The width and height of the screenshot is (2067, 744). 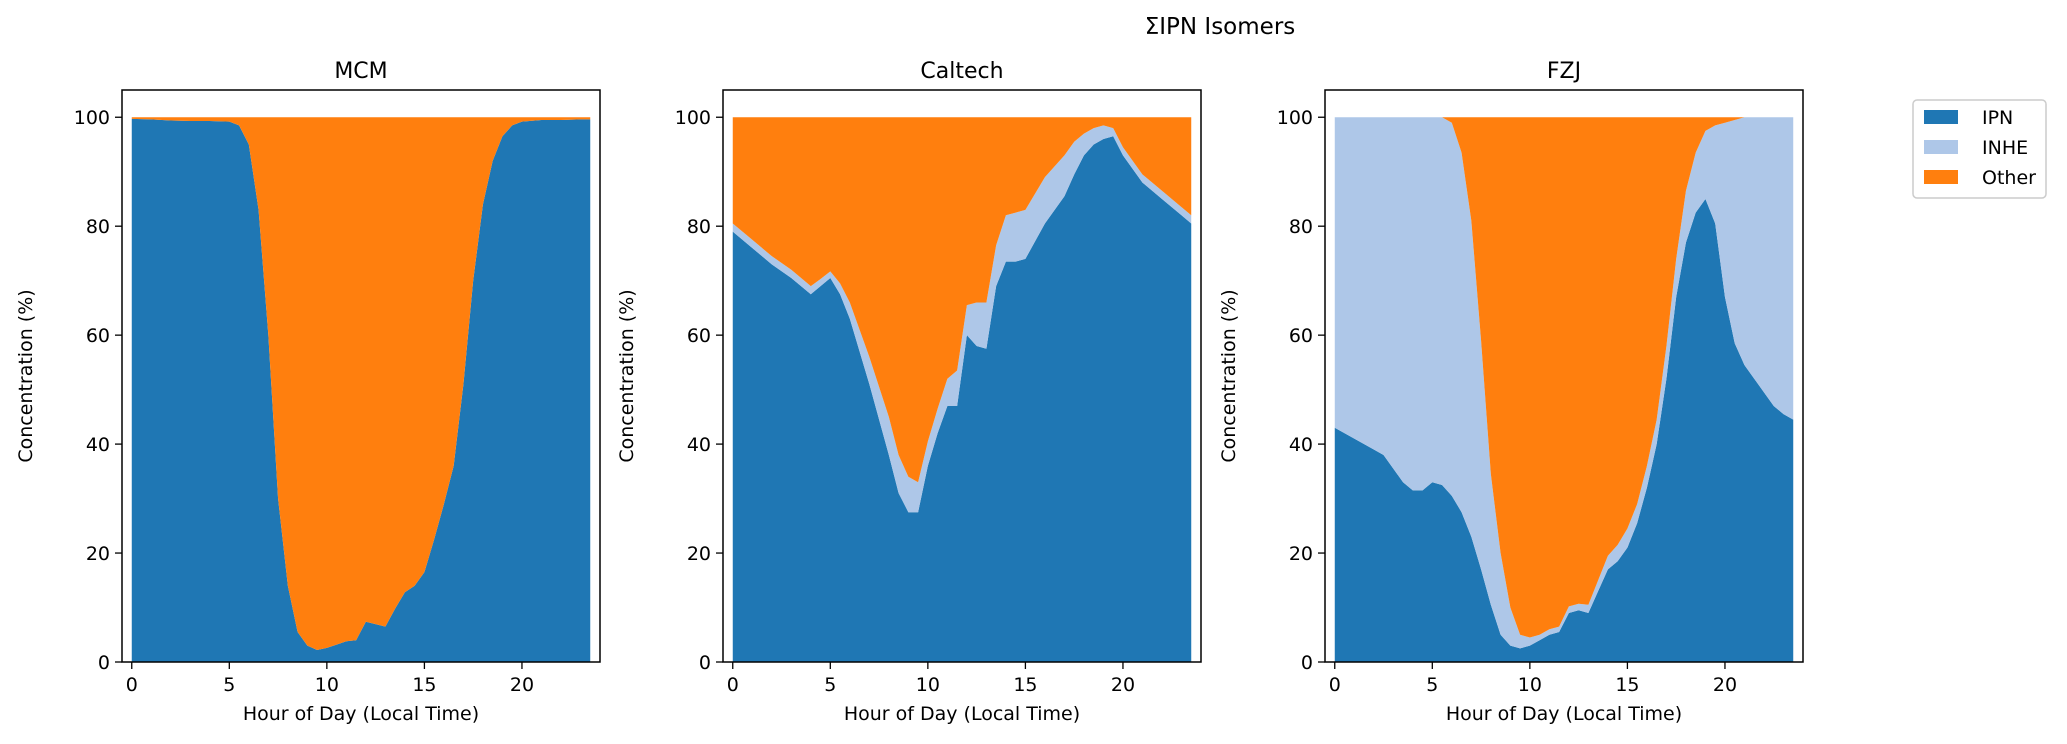 What do you see at coordinates (2005, 148) in the screenshot?
I see `legend-label-inhe: INHE` at bounding box center [2005, 148].